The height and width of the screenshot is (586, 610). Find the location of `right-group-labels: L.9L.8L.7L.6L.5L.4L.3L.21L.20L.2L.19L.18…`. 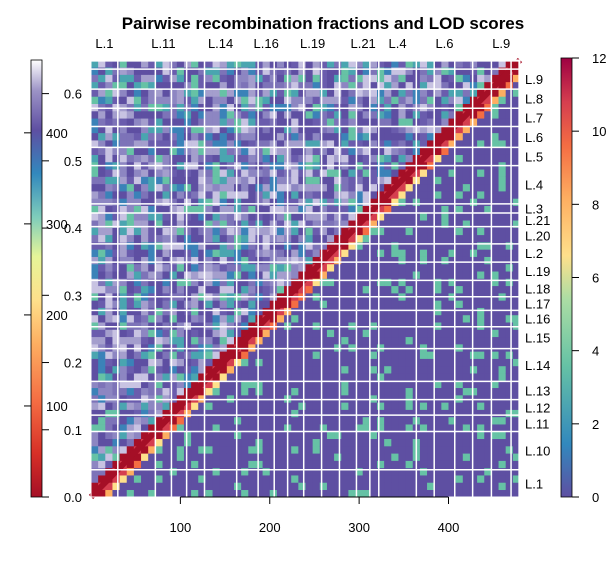

right-group-labels: L.9L.8L.7L.6L.5L.4L.3L.21L.20L.2L.19L.18… is located at coordinates (537, 281).